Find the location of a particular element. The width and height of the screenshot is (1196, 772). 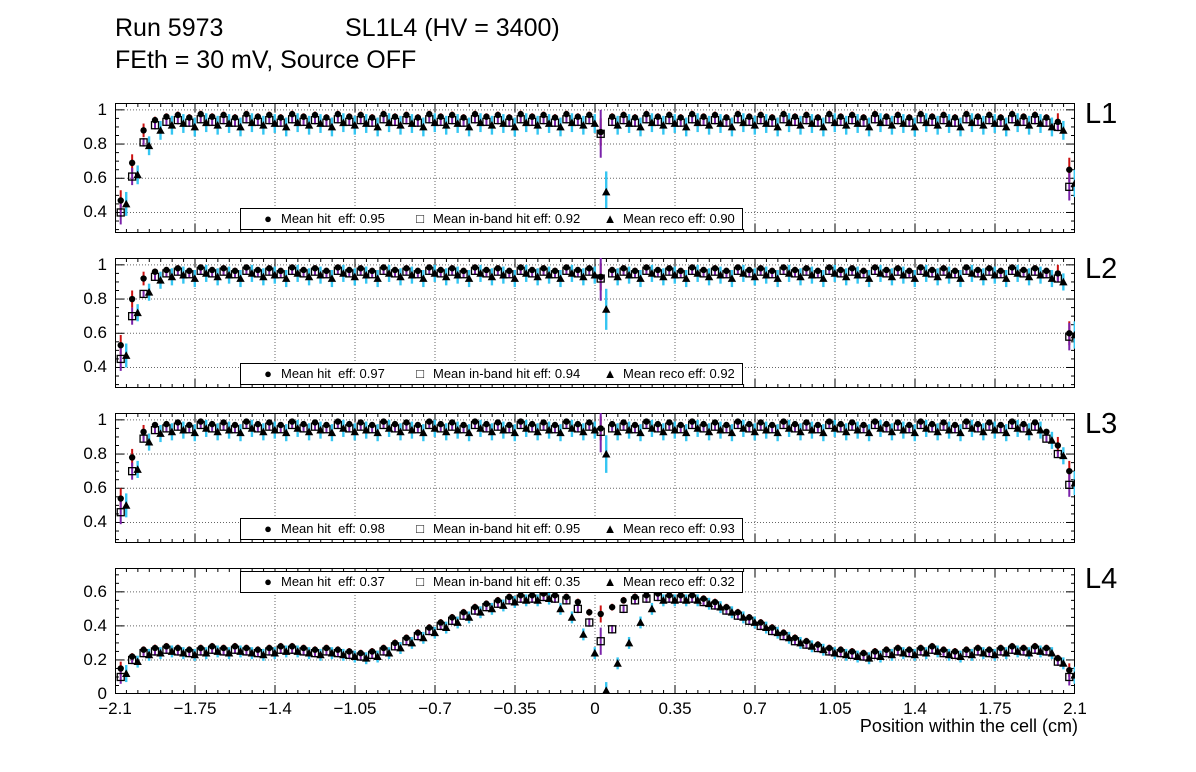

x-tick-label: 0 is located at coordinates (595, 708).